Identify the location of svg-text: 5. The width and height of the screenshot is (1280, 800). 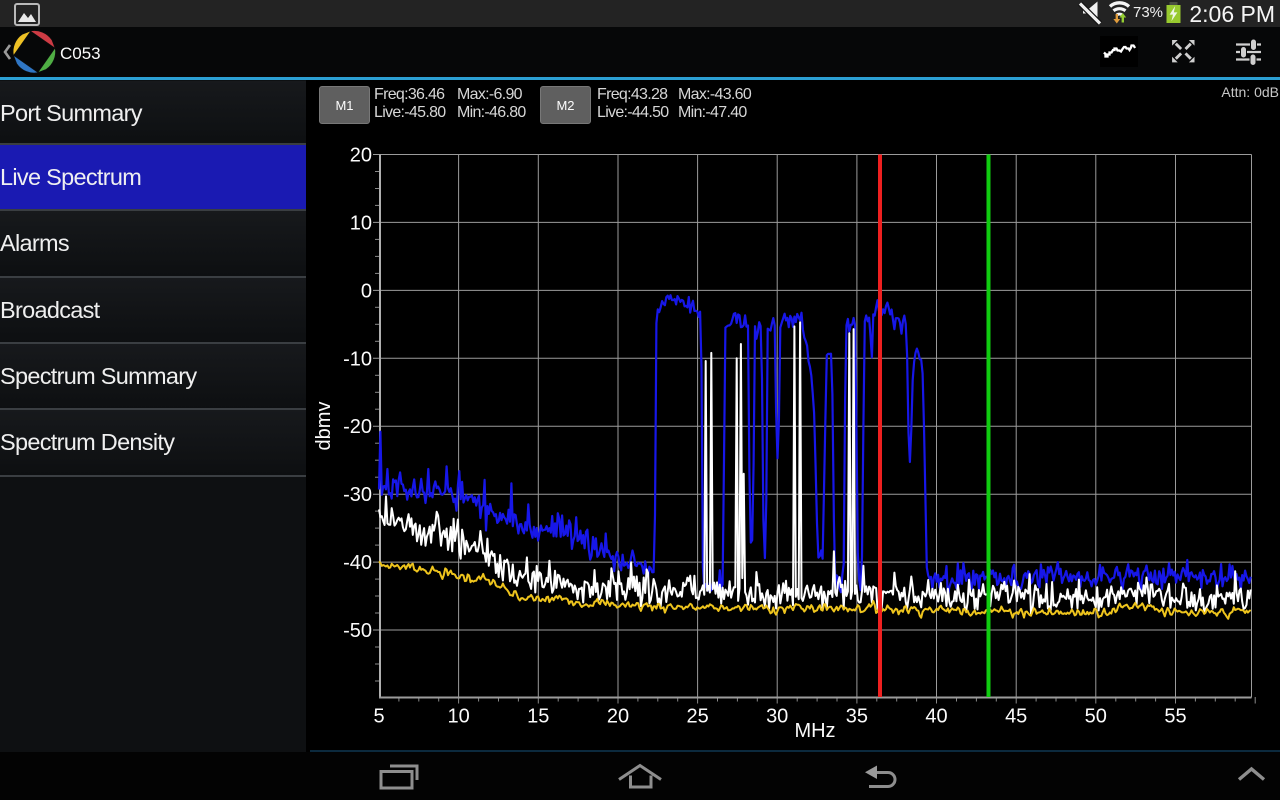
(378, 717).